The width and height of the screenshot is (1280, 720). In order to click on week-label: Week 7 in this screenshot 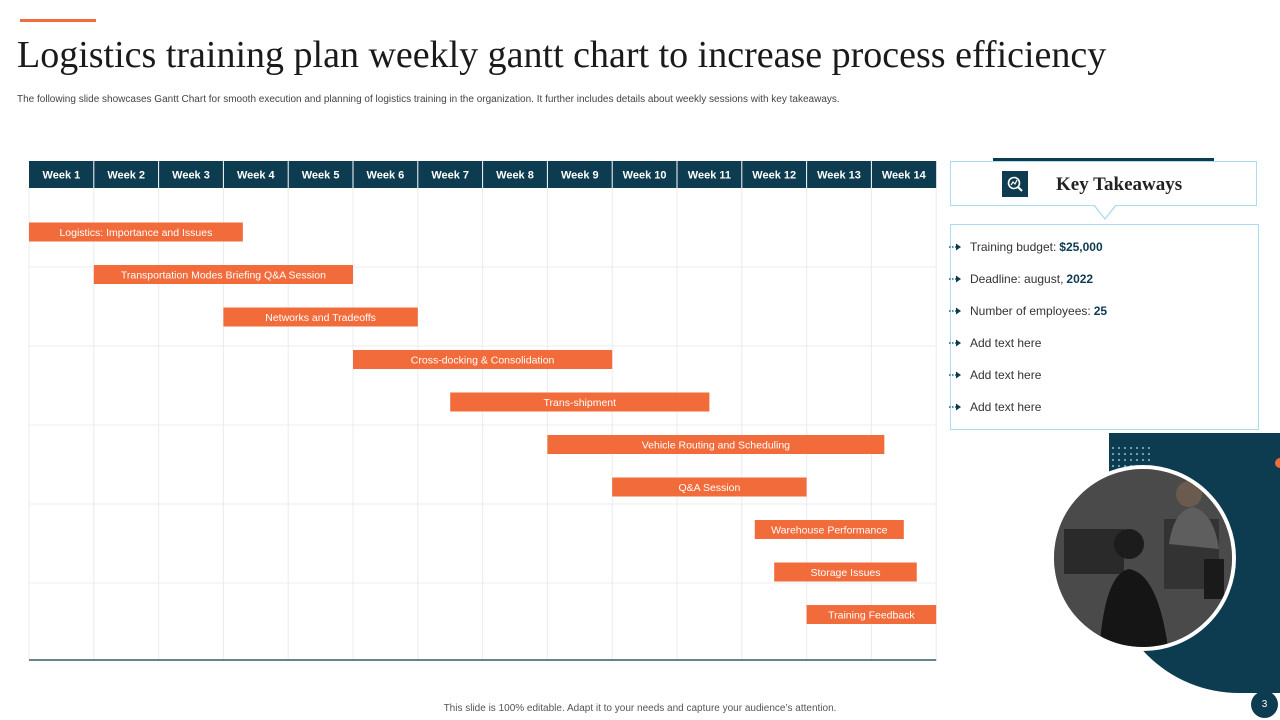, I will do `click(450, 176)`.